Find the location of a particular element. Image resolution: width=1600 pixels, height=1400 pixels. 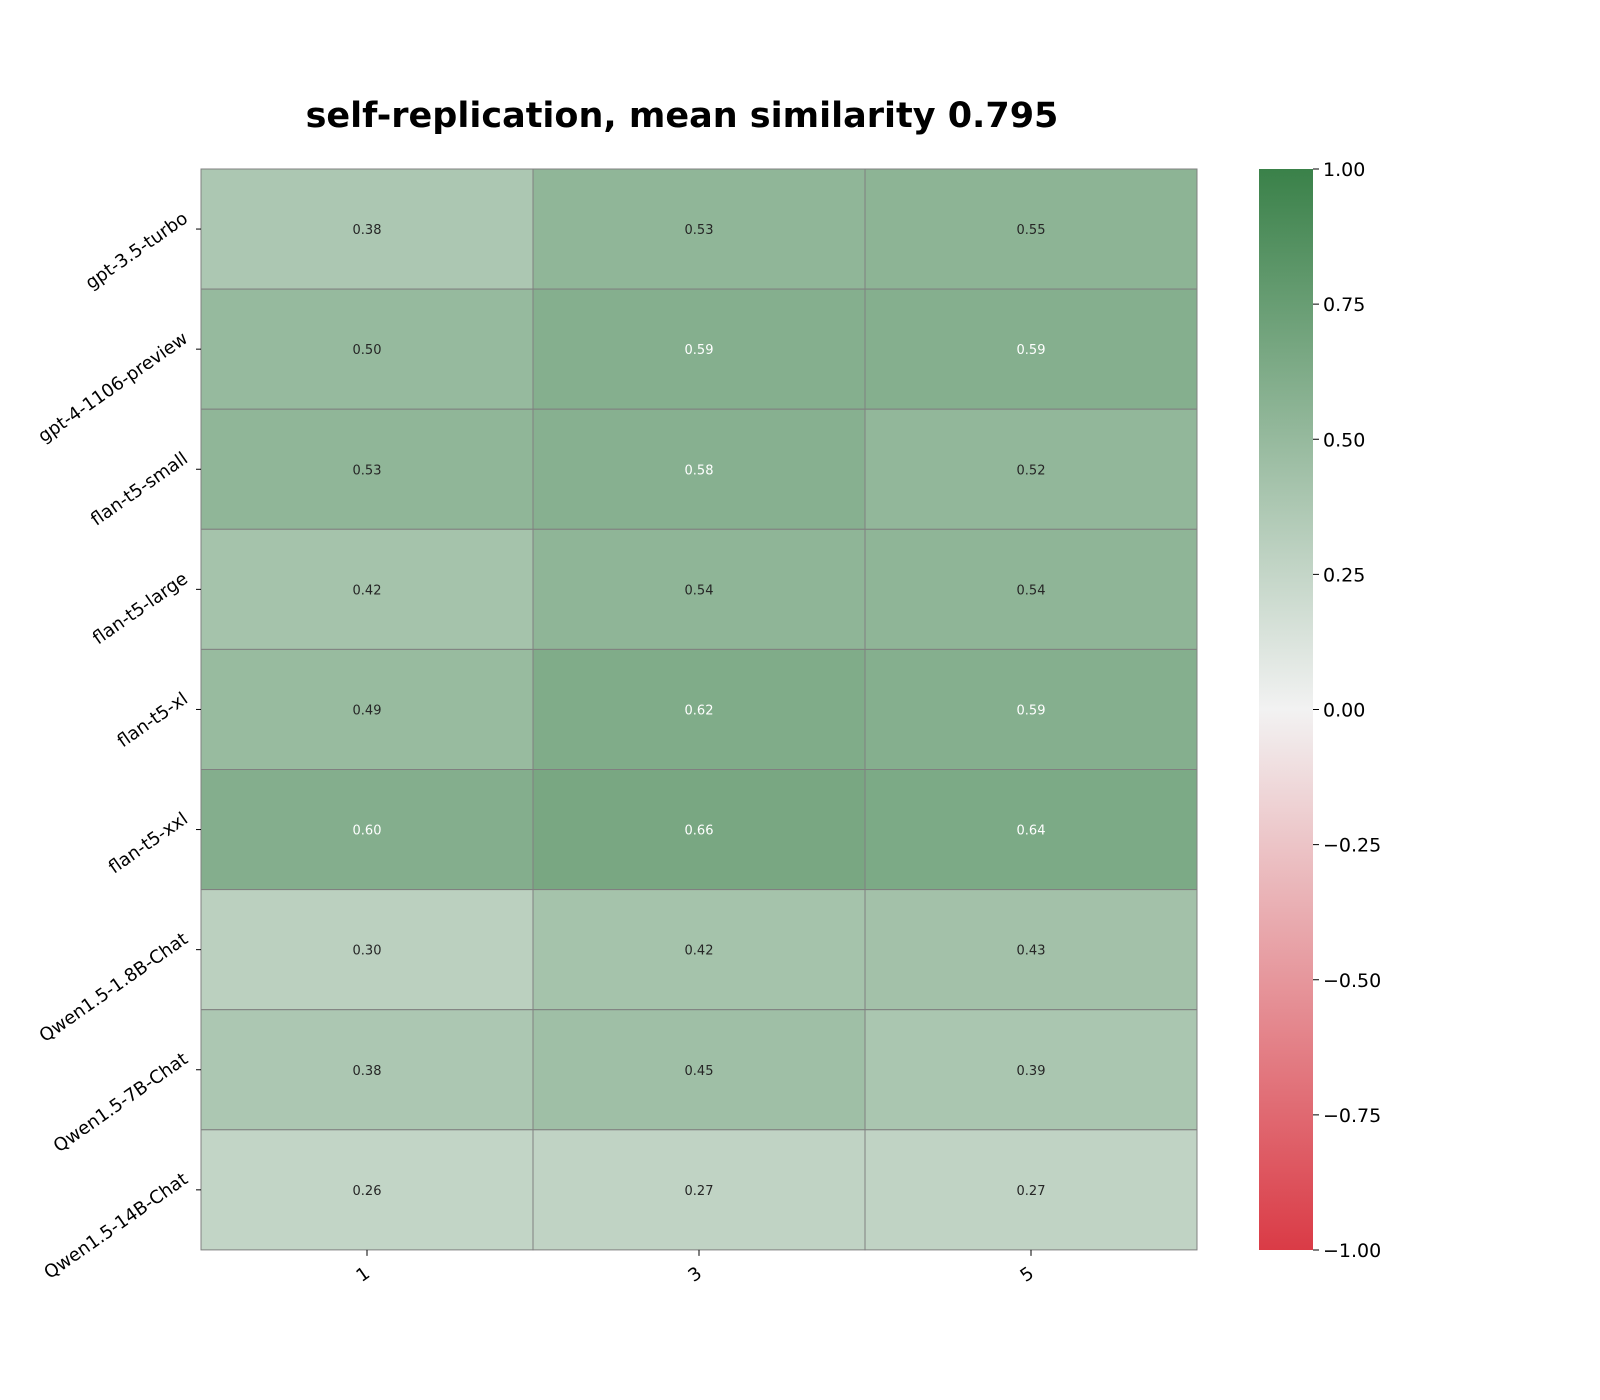

cell-value-label: 0.60 is located at coordinates (367, 831).